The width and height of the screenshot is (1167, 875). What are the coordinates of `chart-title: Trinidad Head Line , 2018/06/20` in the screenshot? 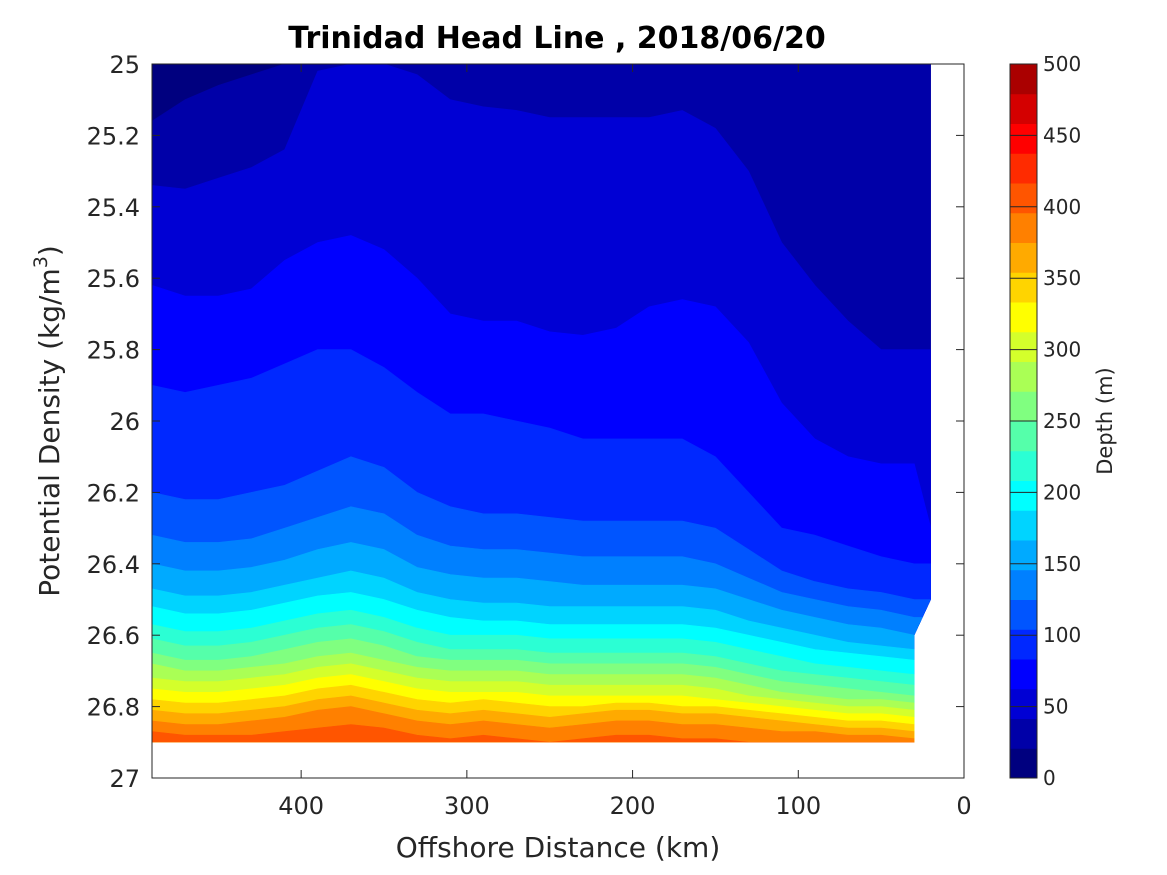 It's located at (556, 38).